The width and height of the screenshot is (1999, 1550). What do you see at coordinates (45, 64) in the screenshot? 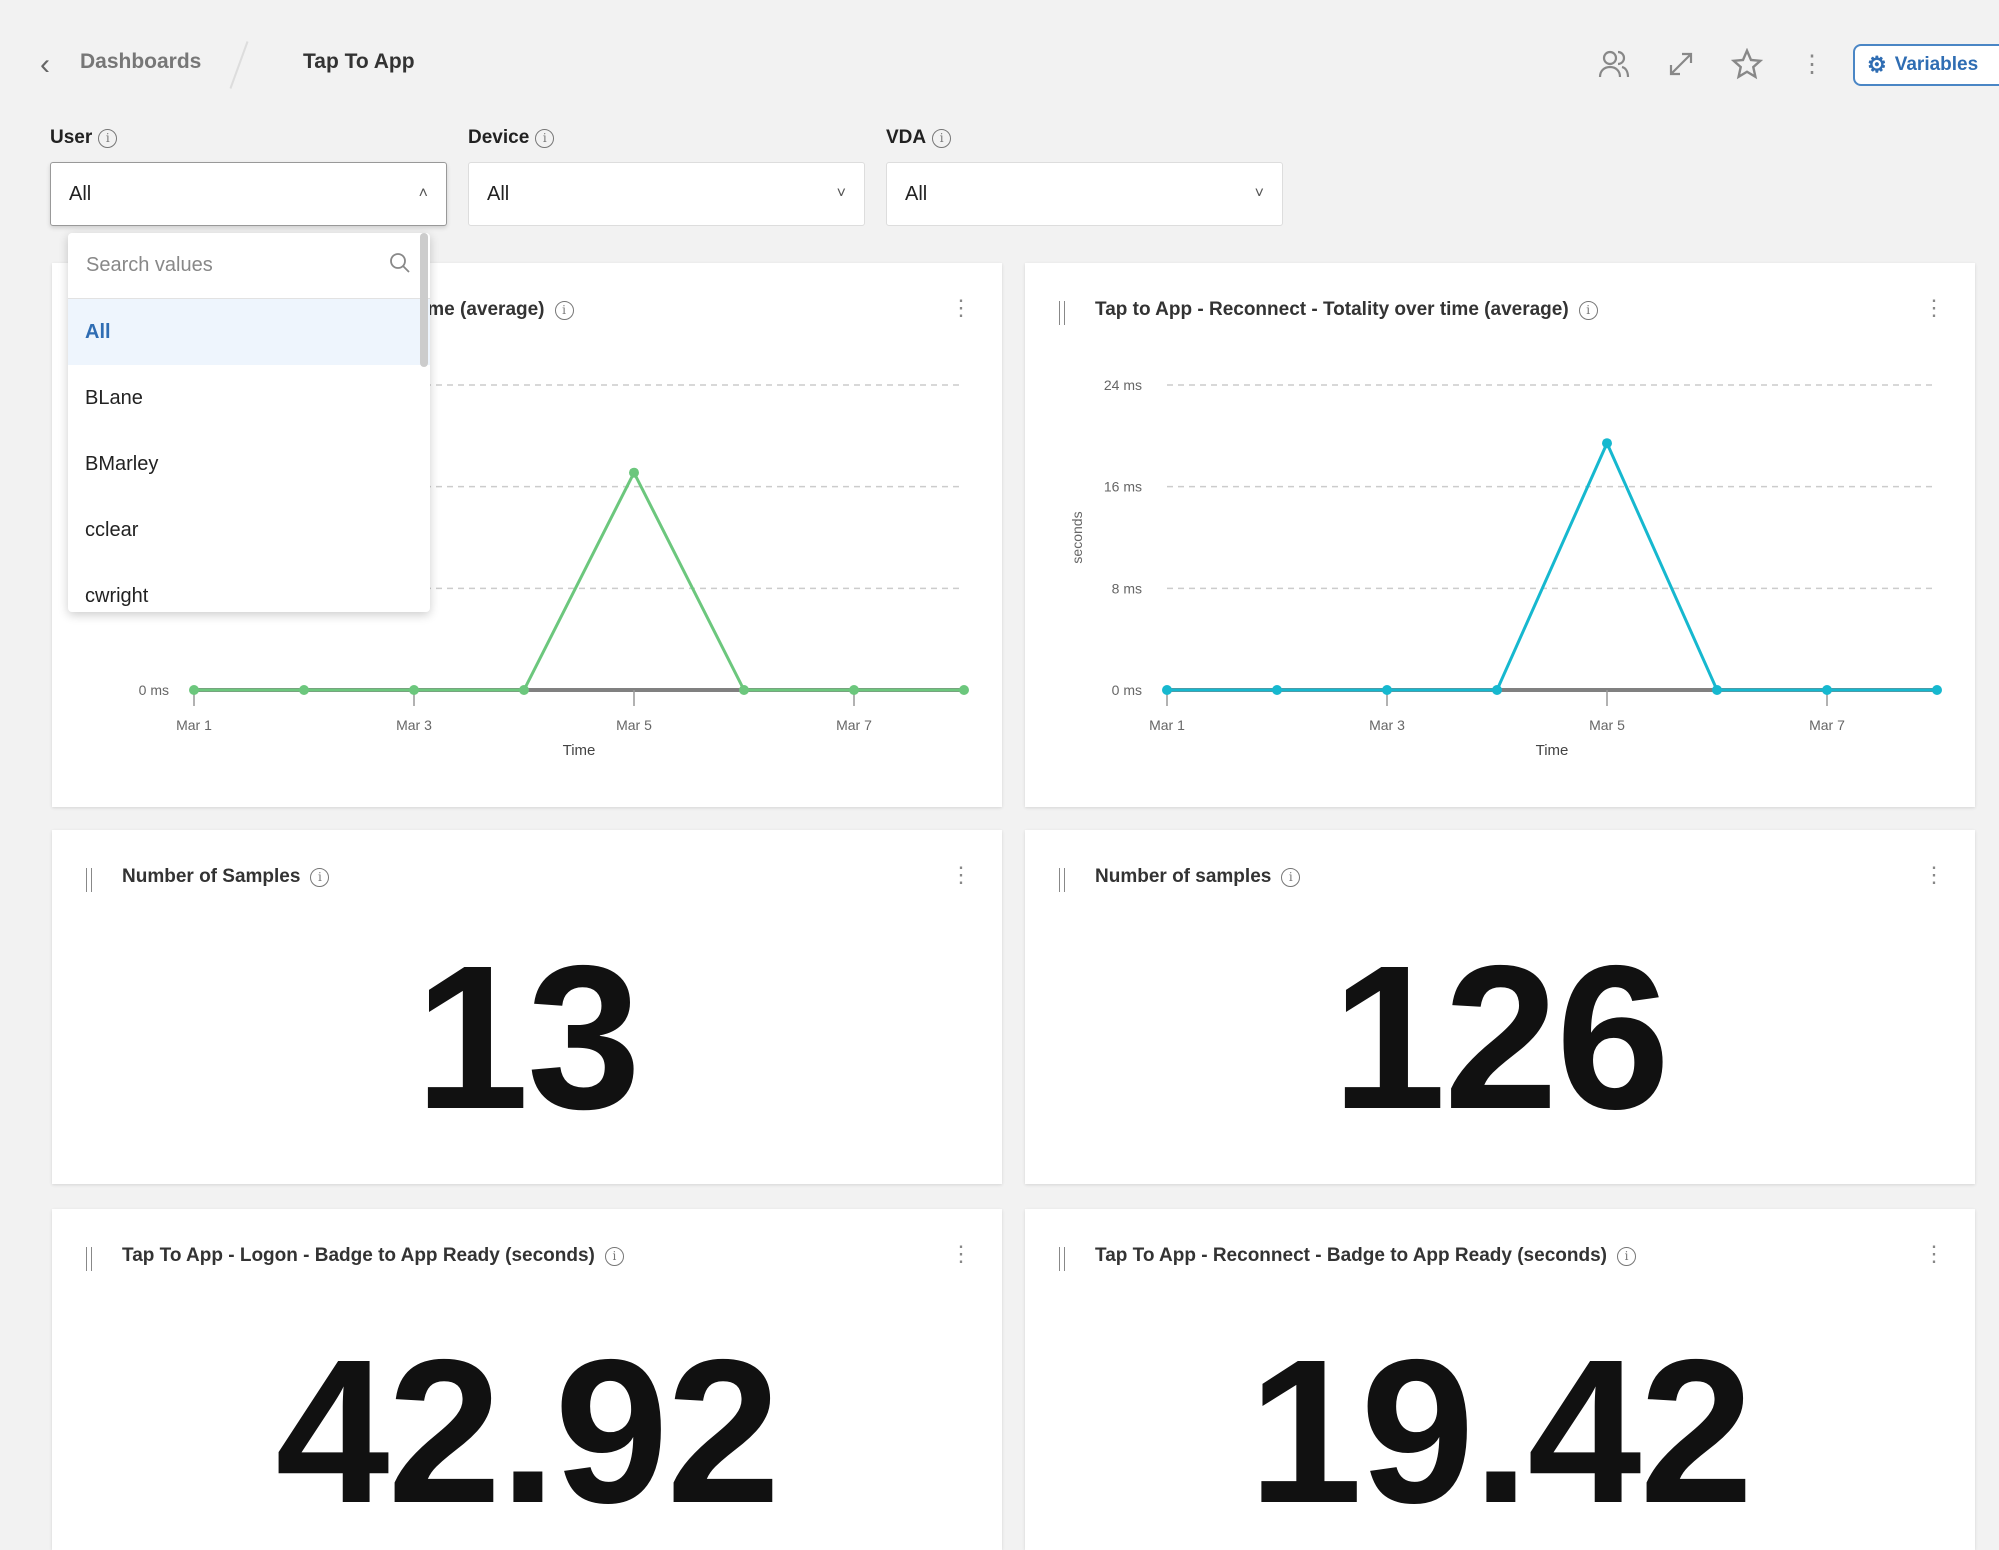
I see `back-chevron-icon: ‹` at bounding box center [45, 64].